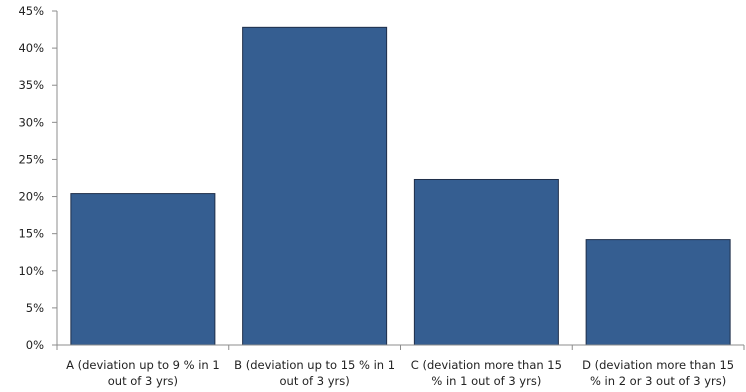  Describe the element at coordinates (31, 271) in the screenshot. I see `y-tick-label: 10%` at that location.